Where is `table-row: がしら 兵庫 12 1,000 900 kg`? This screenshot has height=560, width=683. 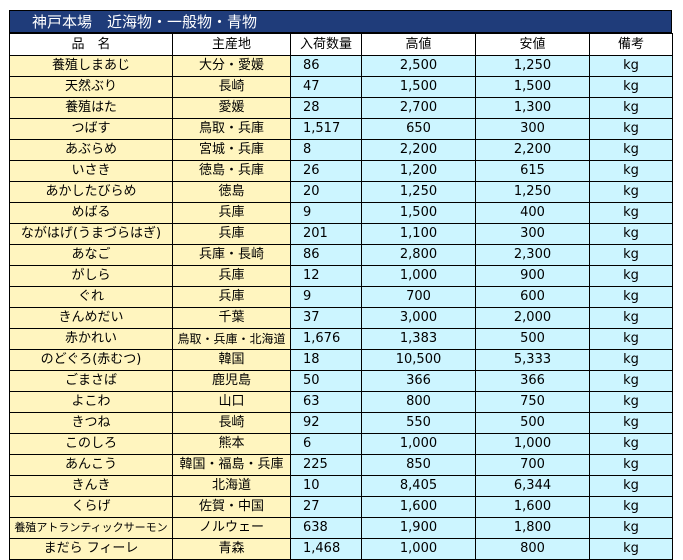 table-row: がしら 兵庫 12 1,000 900 kg is located at coordinates (341, 276).